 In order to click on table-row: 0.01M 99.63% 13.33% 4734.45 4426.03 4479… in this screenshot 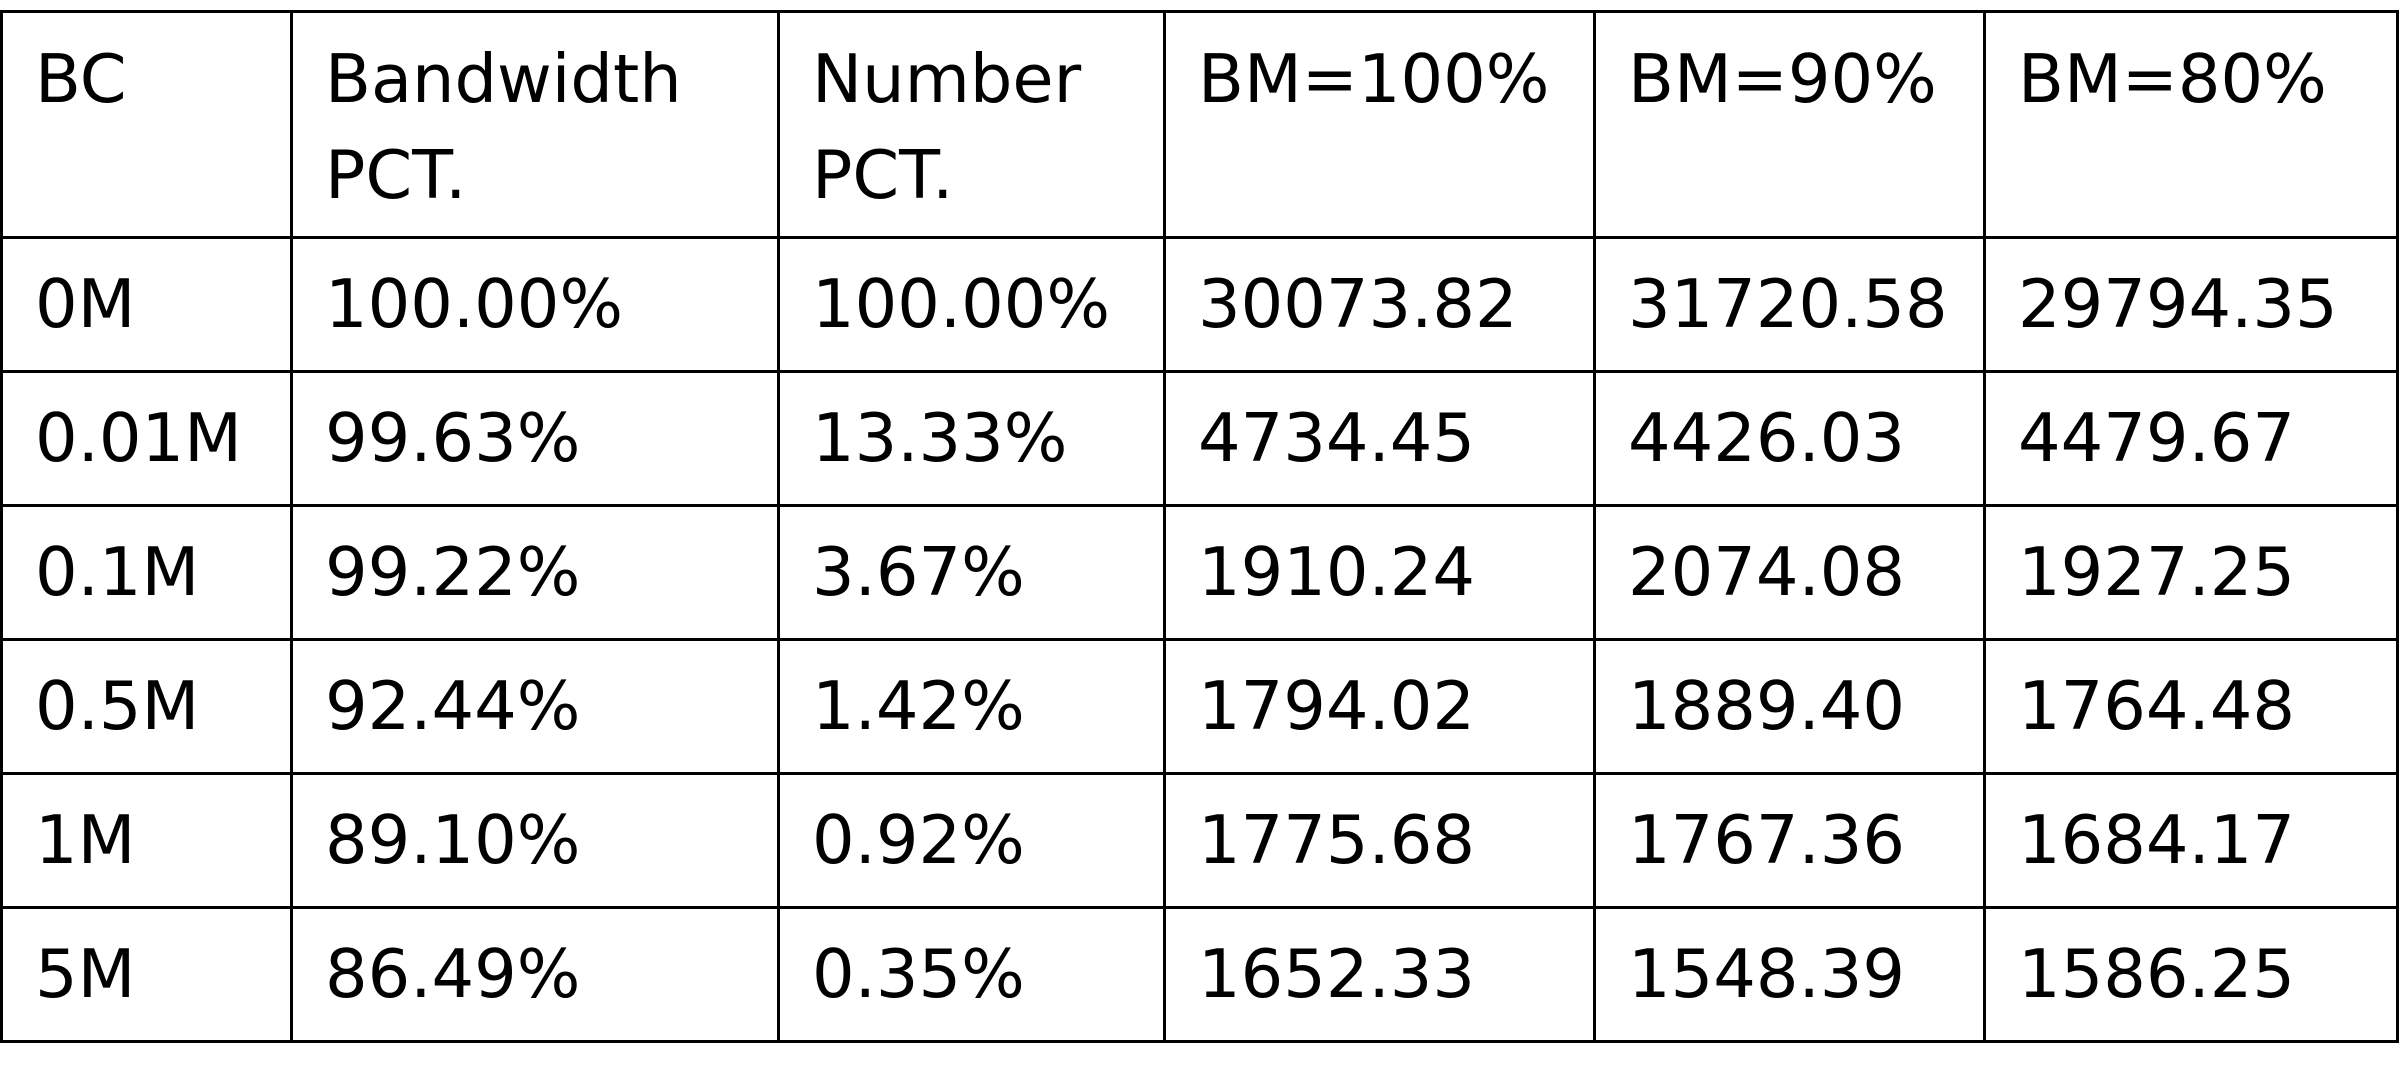, I will do `click(1199, 438)`.